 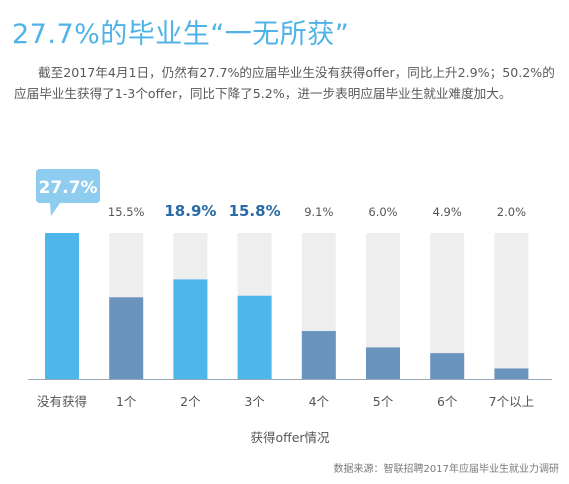 What do you see at coordinates (319, 401) in the screenshot?
I see `x-tick-label: 4个` at bounding box center [319, 401].